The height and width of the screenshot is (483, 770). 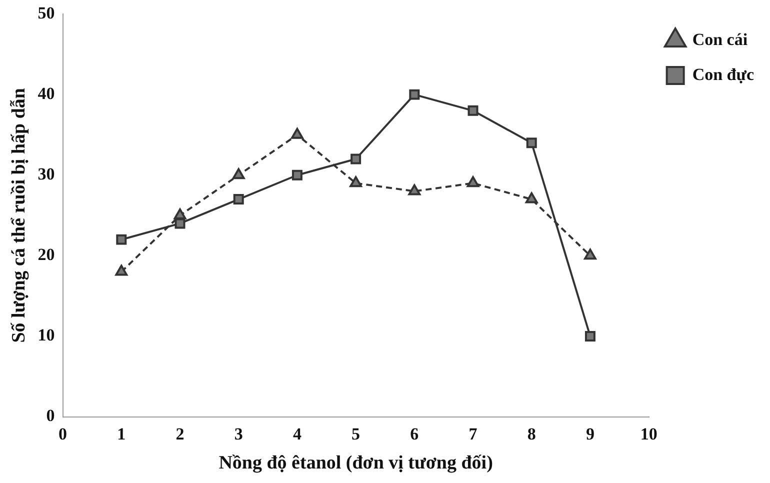 What do you see at coordinates (46, 174) in the screenshot?
I see `y-tick-label: 30` at bounding box center [46, 174].